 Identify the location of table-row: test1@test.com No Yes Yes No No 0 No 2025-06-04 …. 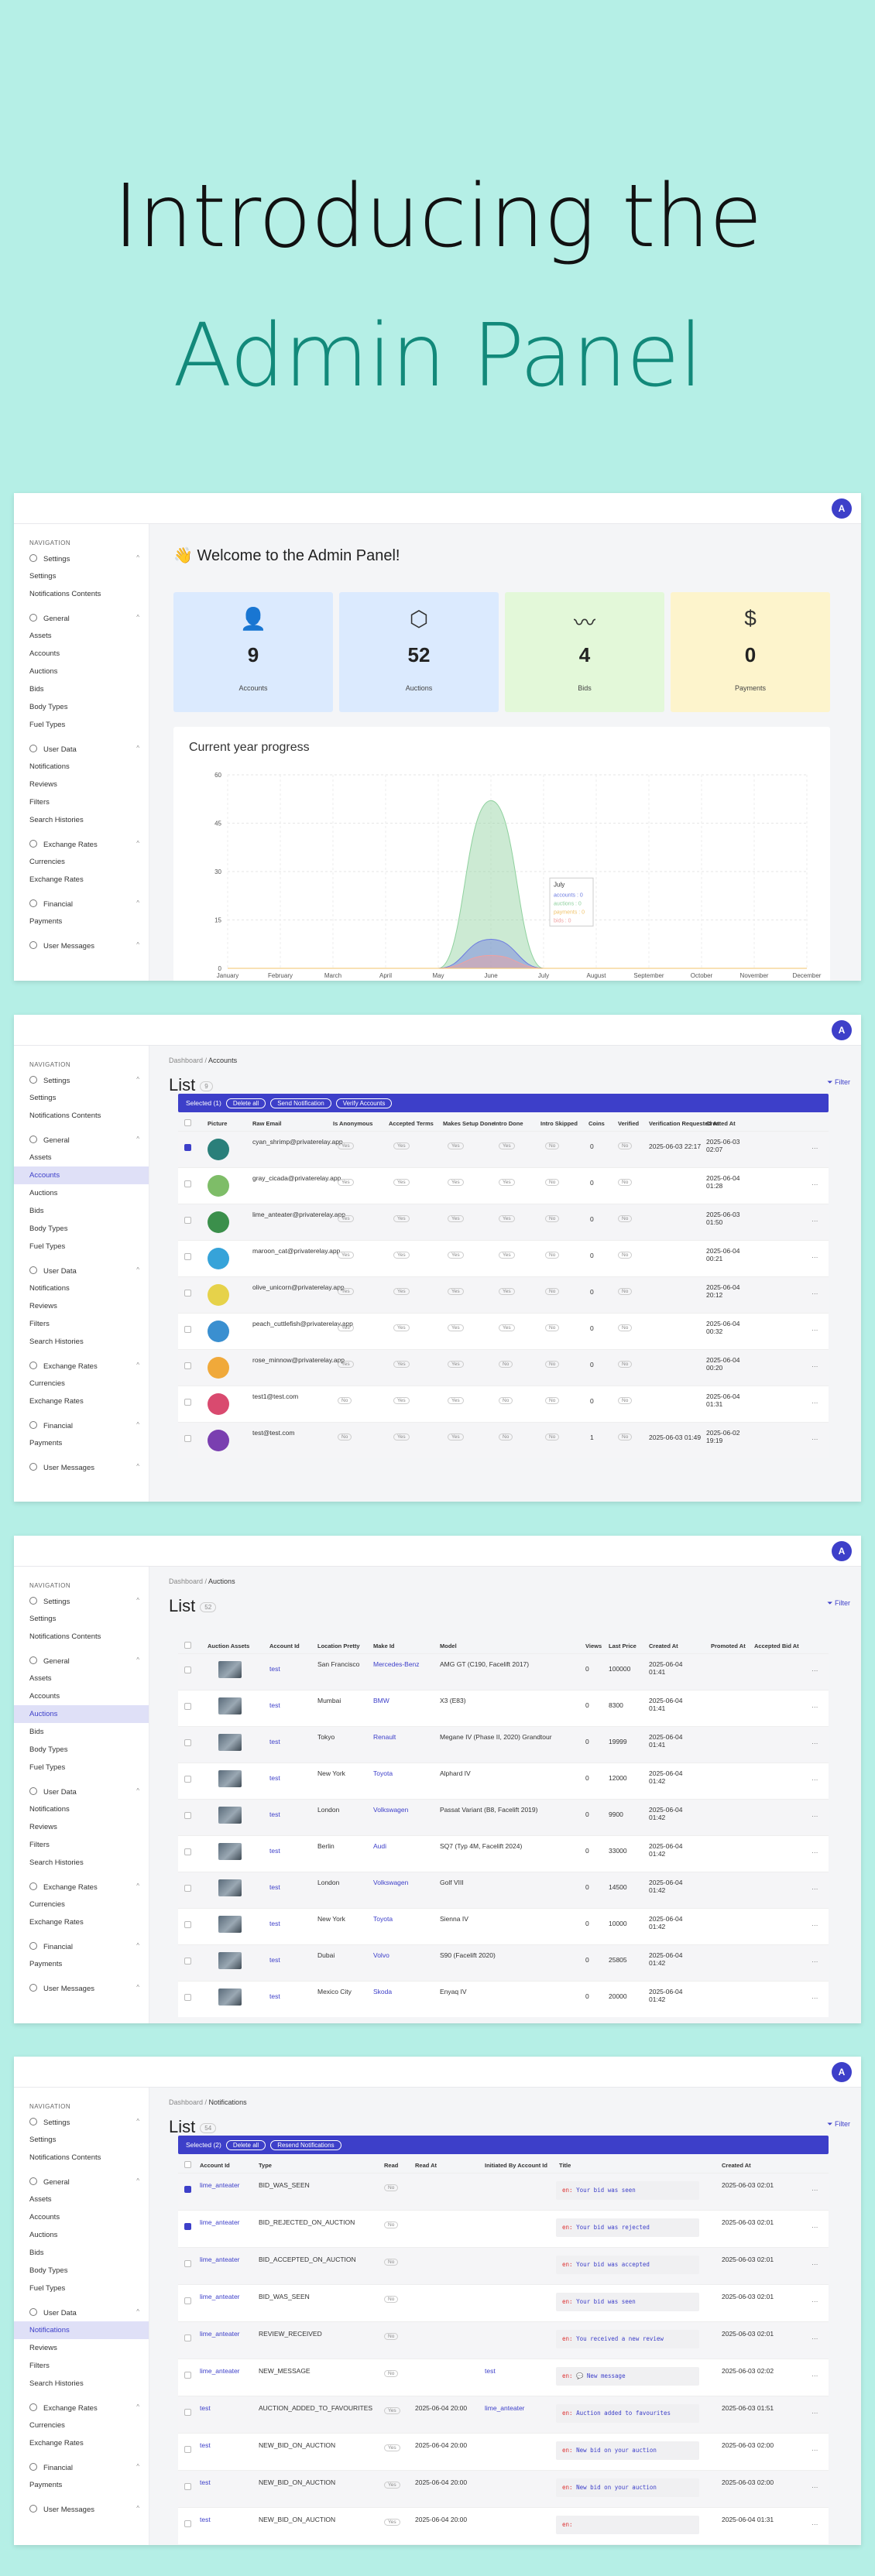
(503, 1404).